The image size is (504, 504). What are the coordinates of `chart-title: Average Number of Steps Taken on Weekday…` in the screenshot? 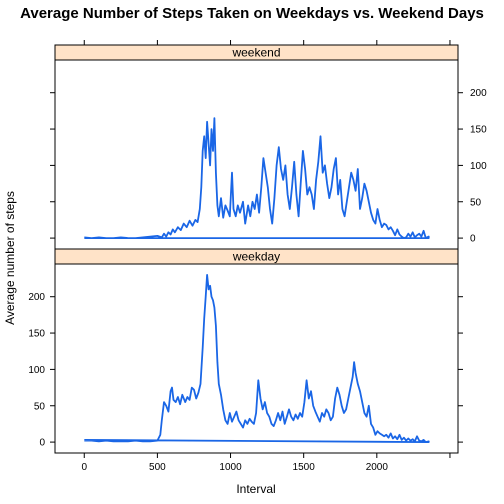 It's located at (252, 13).